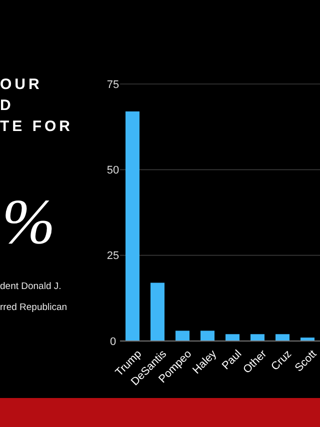 The width and height of the screenshot is (320, 427). Describe the element at coordinates (113, 342) in the screenshot. I see `y-tick-label: 0` at that location.